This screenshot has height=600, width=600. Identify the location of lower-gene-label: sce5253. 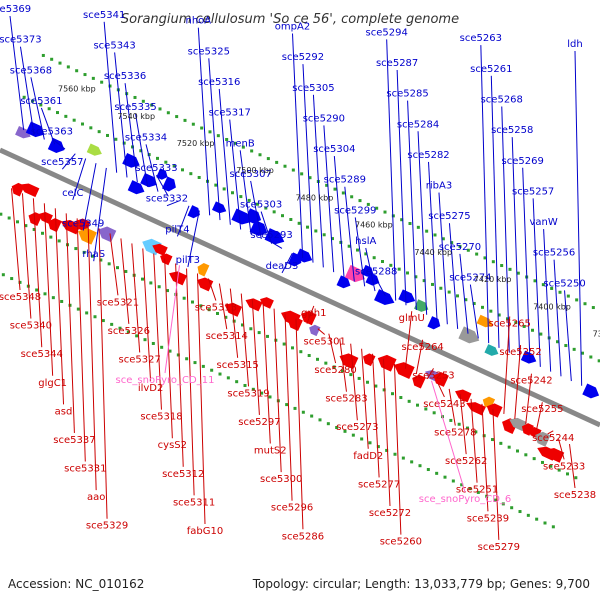
(433, 375).